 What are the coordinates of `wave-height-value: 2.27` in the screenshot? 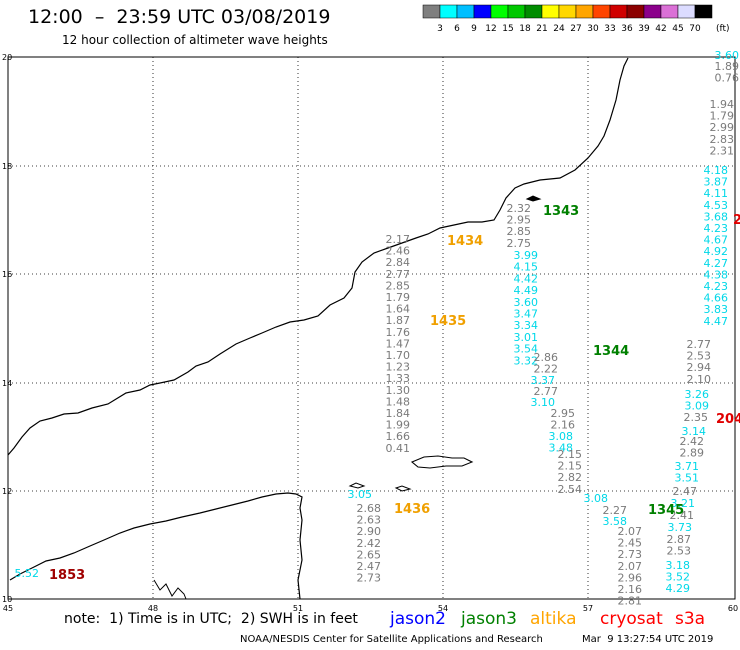 It's located at (615, 510).